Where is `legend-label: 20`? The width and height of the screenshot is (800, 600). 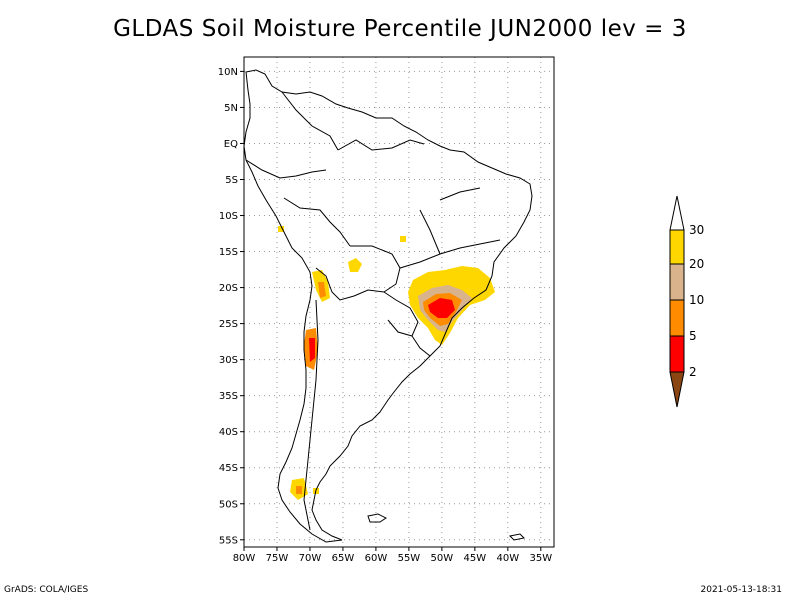
legend-label: 20 is located at coordinates (696, 264).